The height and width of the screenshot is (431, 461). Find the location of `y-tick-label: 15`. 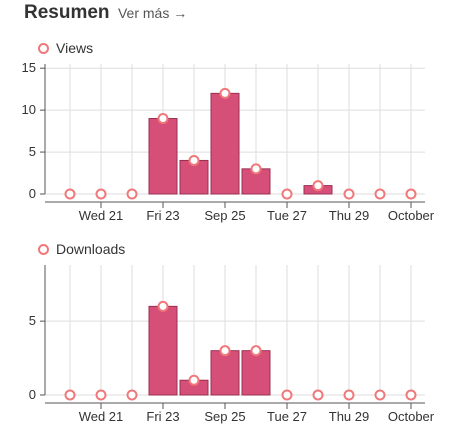

y-tick-label: 15 is located at coordinates (29, 67).